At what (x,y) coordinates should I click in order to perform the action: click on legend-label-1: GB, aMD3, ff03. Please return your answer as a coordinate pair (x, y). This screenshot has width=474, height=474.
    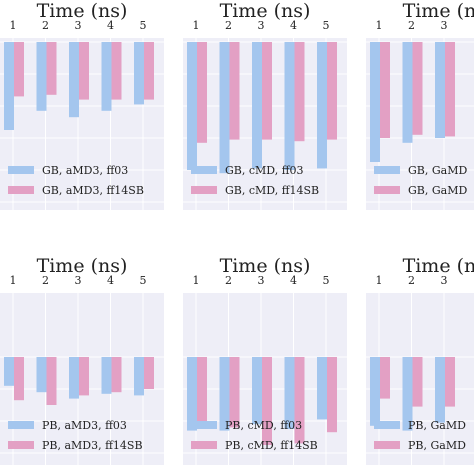
    Looking at the image, I should click on (85, 170).